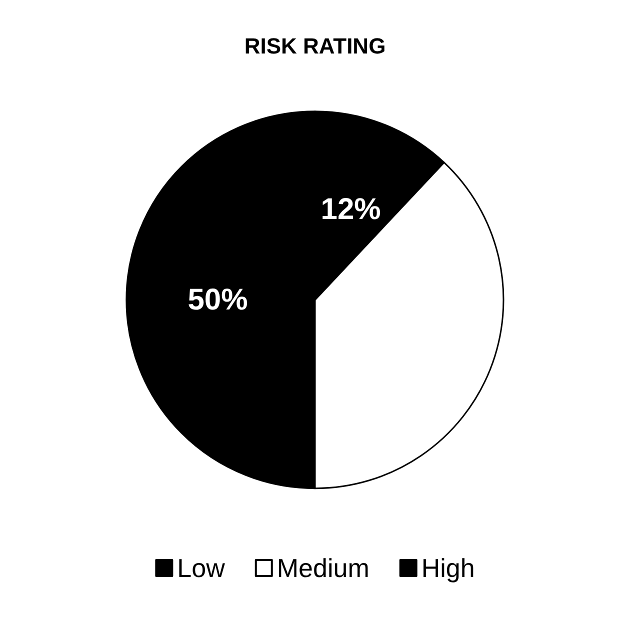 This screenshot has height=624, width=630. What do you see at coordinates (323, 568) in the screenshot?
I see `legend-label: Medium` at bounding box center [323, 568].